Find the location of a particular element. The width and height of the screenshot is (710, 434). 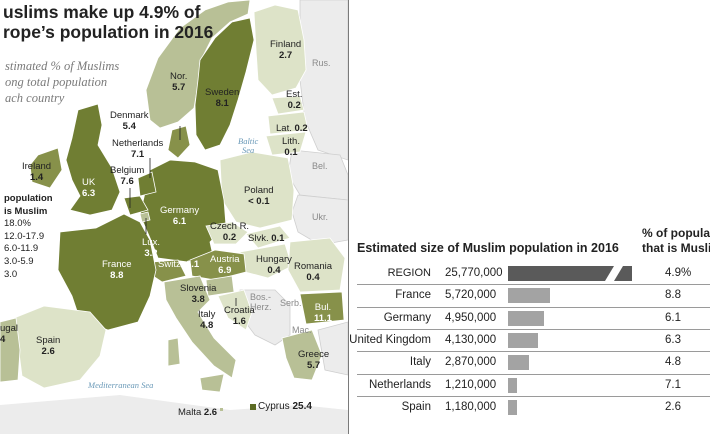

label-switzerland: Switz. 6.1 is located at coordinates (179, 264).